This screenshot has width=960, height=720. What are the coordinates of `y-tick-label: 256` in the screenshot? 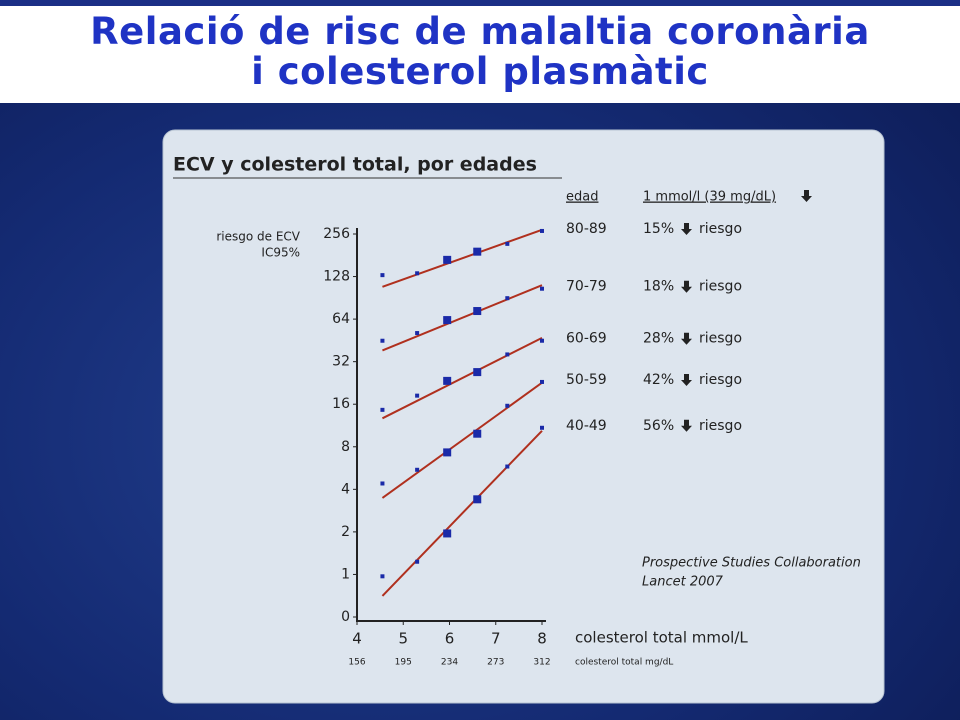 It's located at (336, 234).